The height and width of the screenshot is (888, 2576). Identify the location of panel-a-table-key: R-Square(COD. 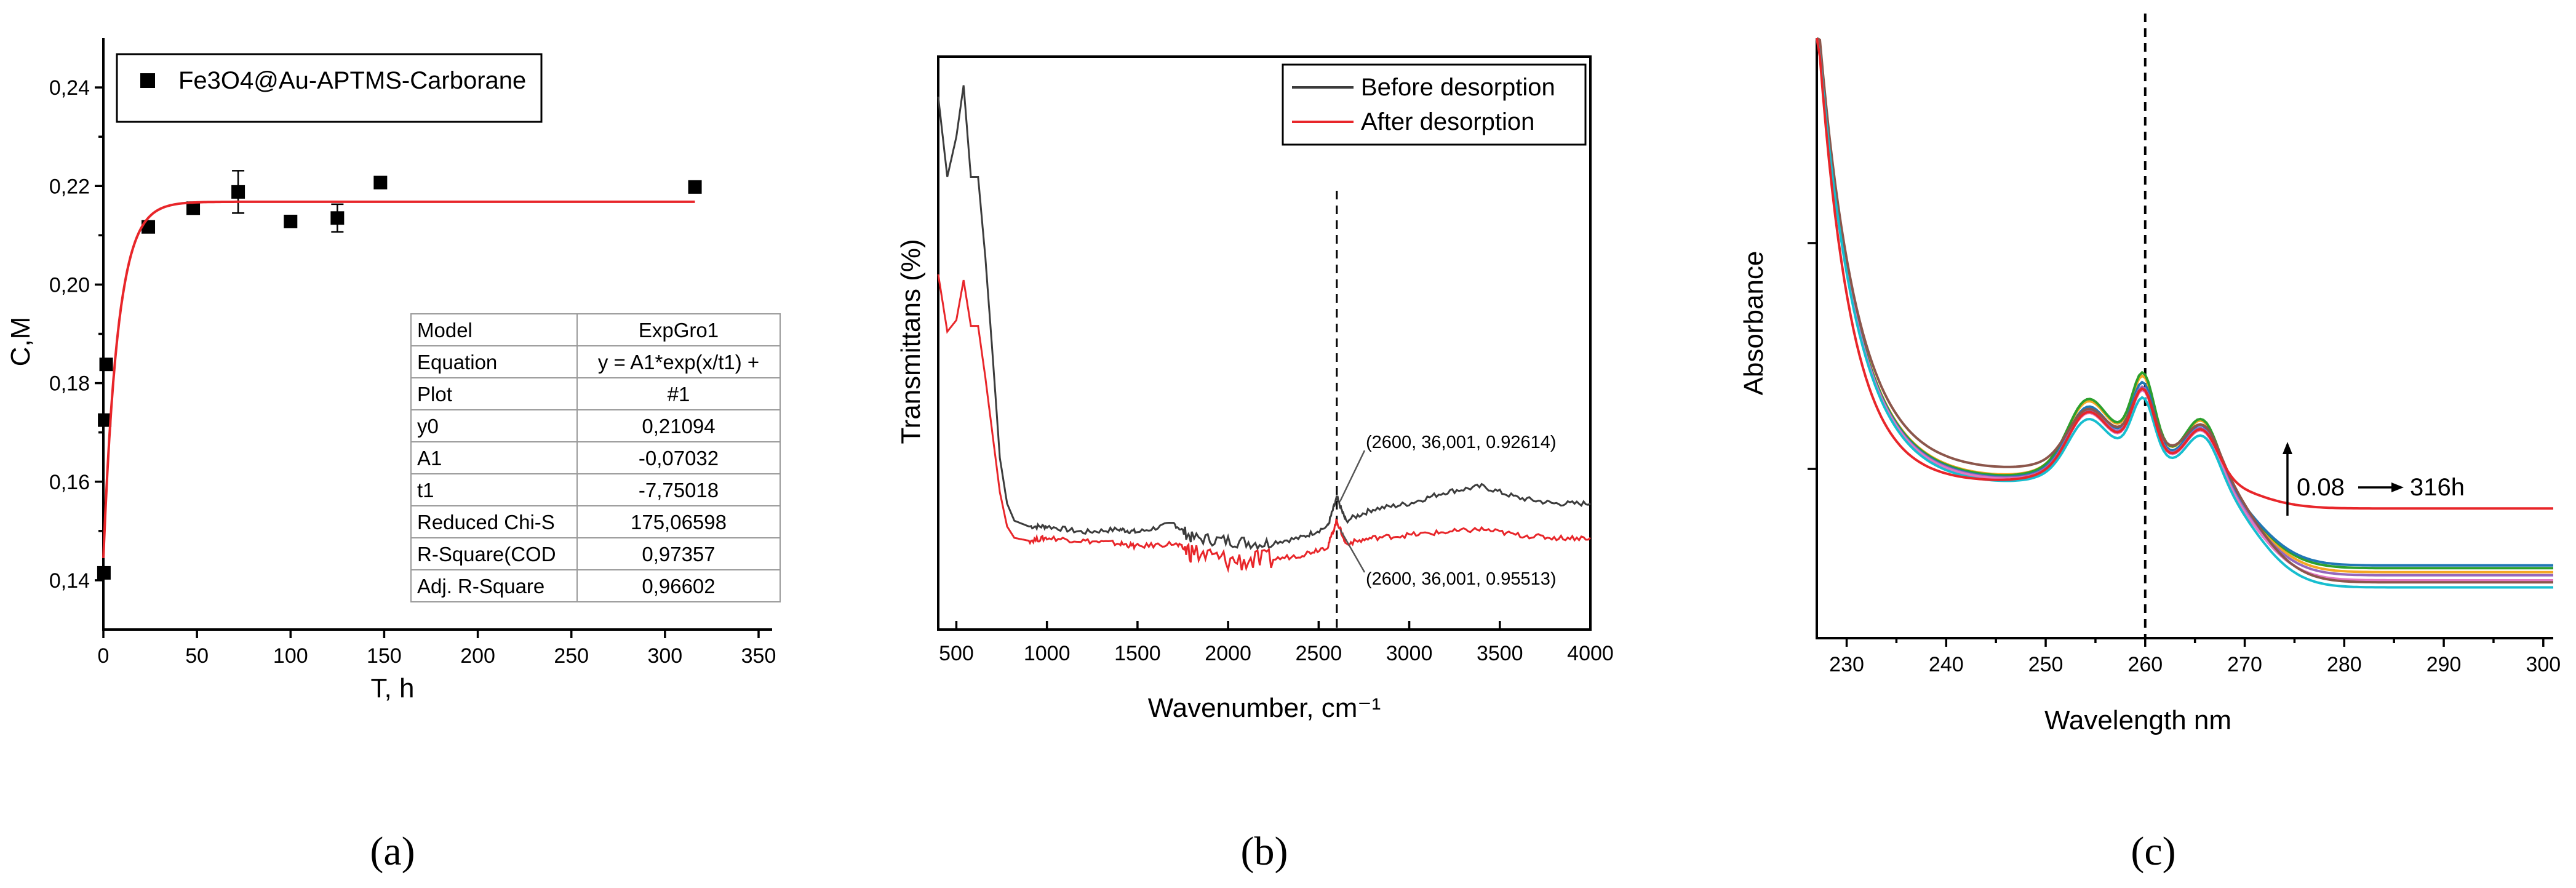
(487, 554).